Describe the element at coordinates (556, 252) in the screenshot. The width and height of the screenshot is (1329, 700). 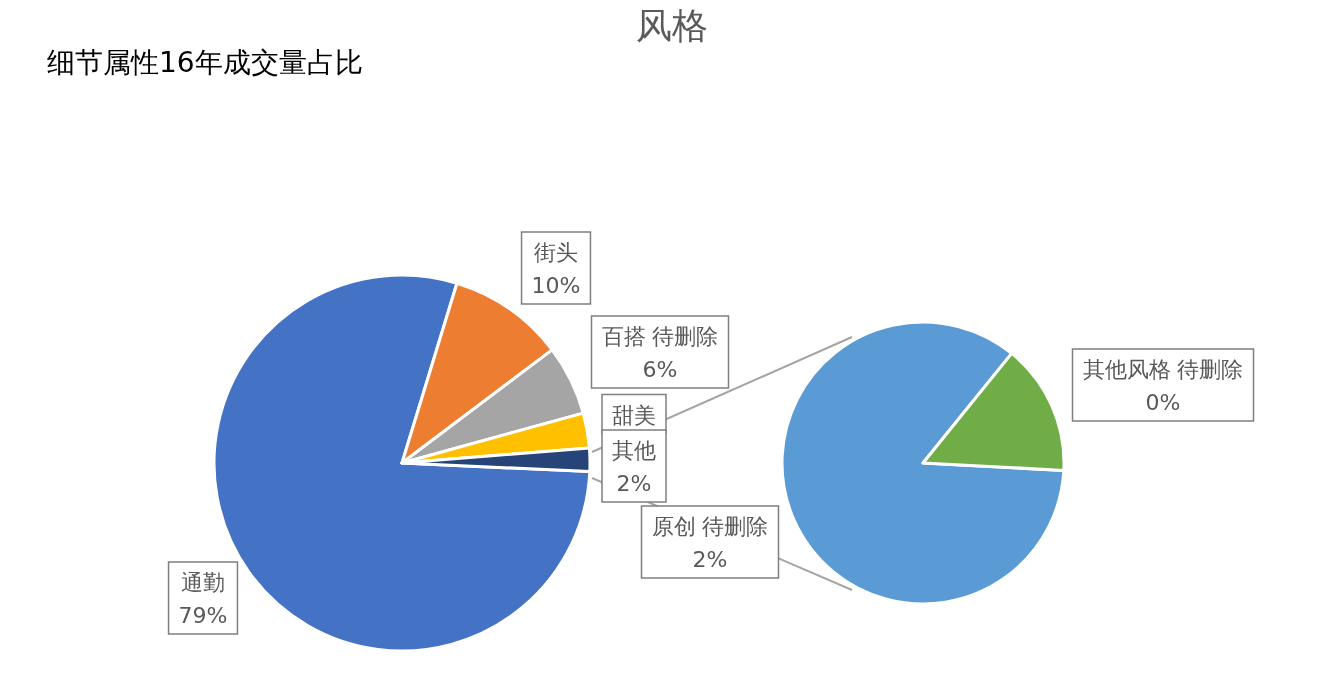
I see `slice-label: 街头` at that location.